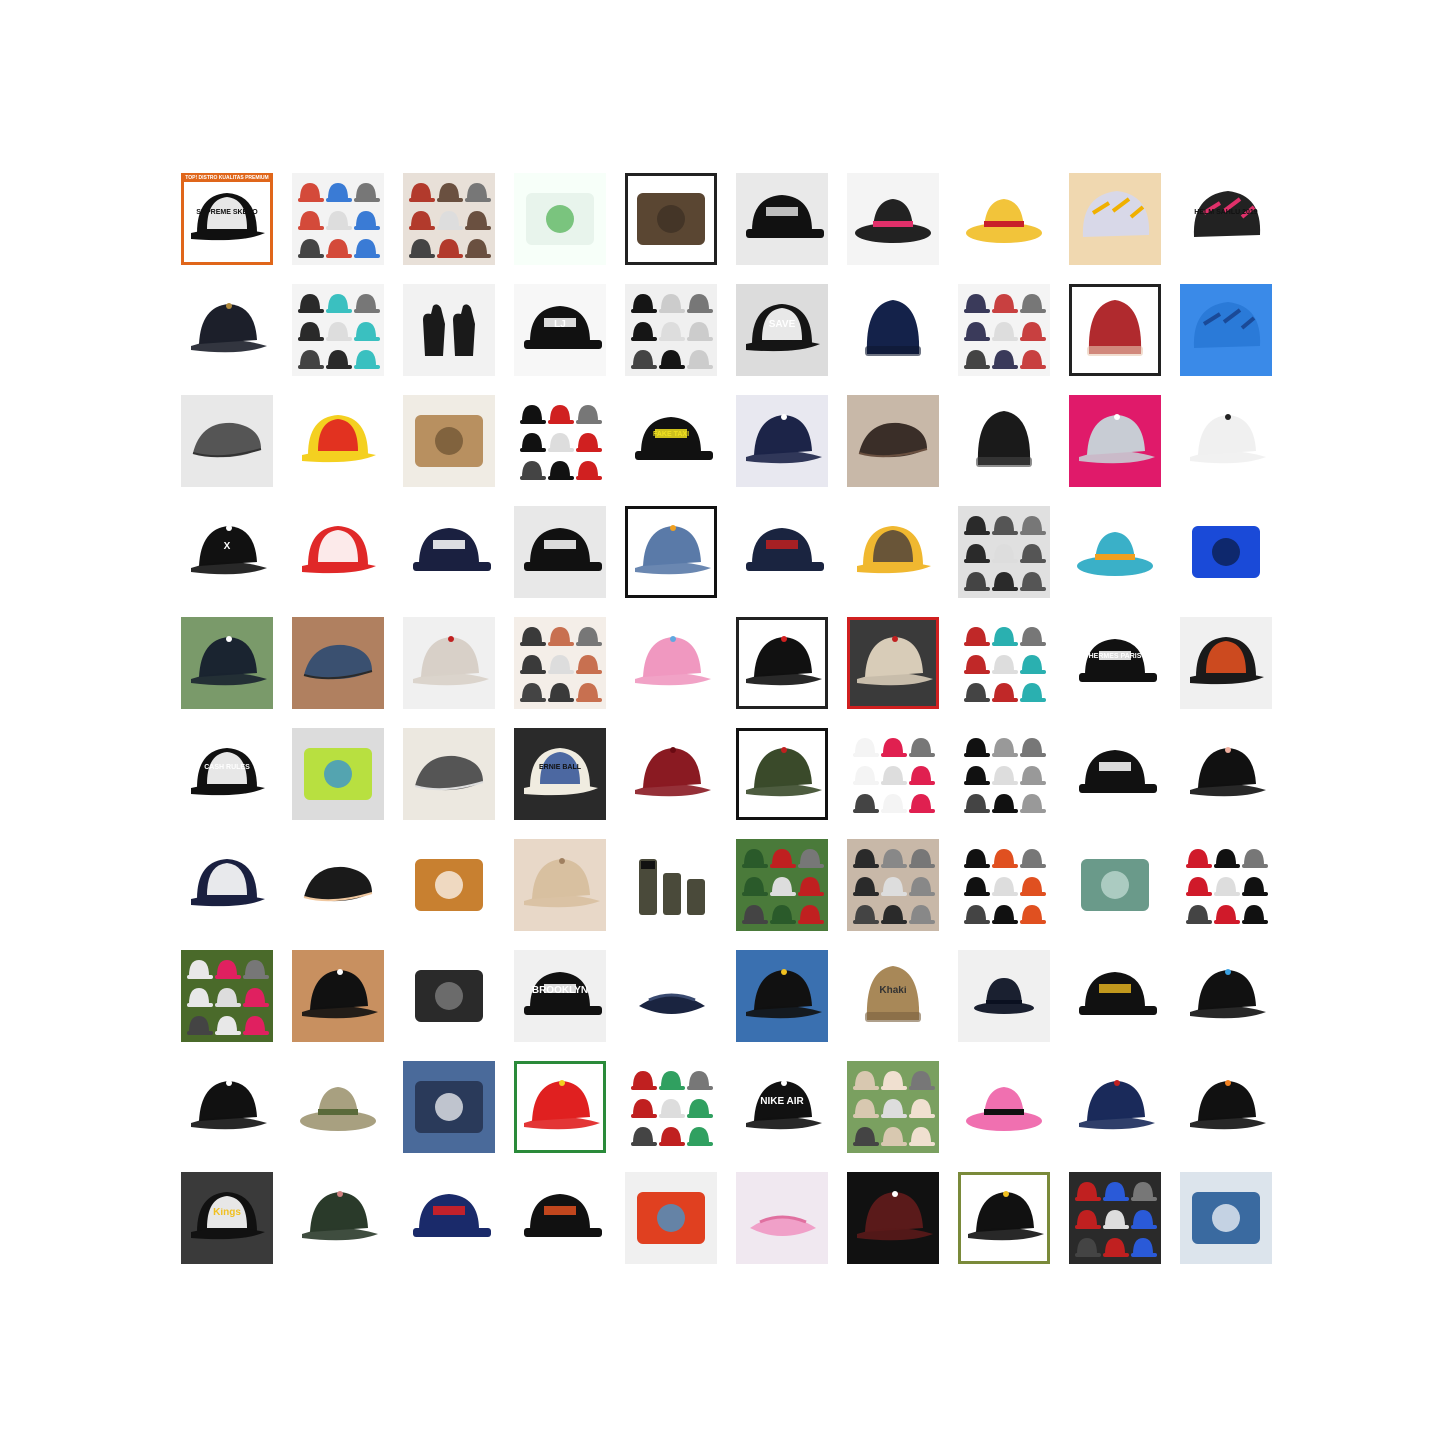 This screenshot has height=1440, width=1440. I want to click on product-thumbnail: CASH RULES, so click(227, 774).